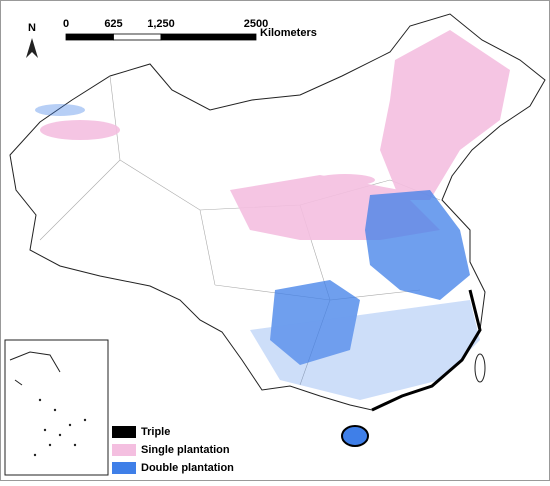 The image size is (550, 486). Describe the element at coordinates (66, 24) in the screenshot. I see `scale-tick-label: 0` at that location.